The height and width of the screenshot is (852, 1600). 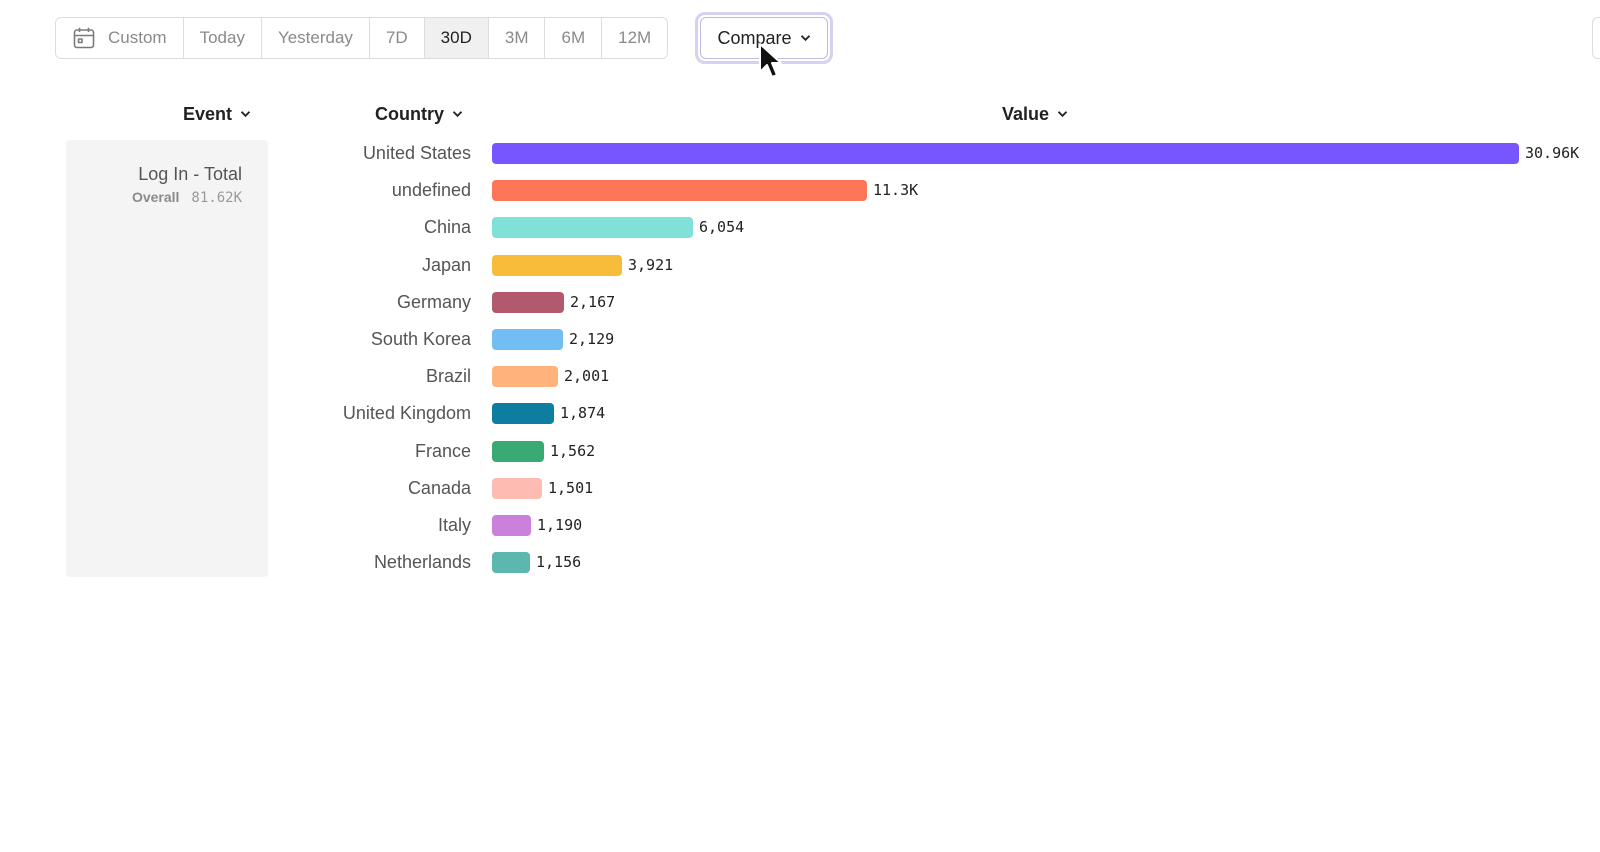 What do you see at coordinates (1596, 38) in the screenshot?
I see `toolbar-overflow-control` at bounding box center [1596, 38].